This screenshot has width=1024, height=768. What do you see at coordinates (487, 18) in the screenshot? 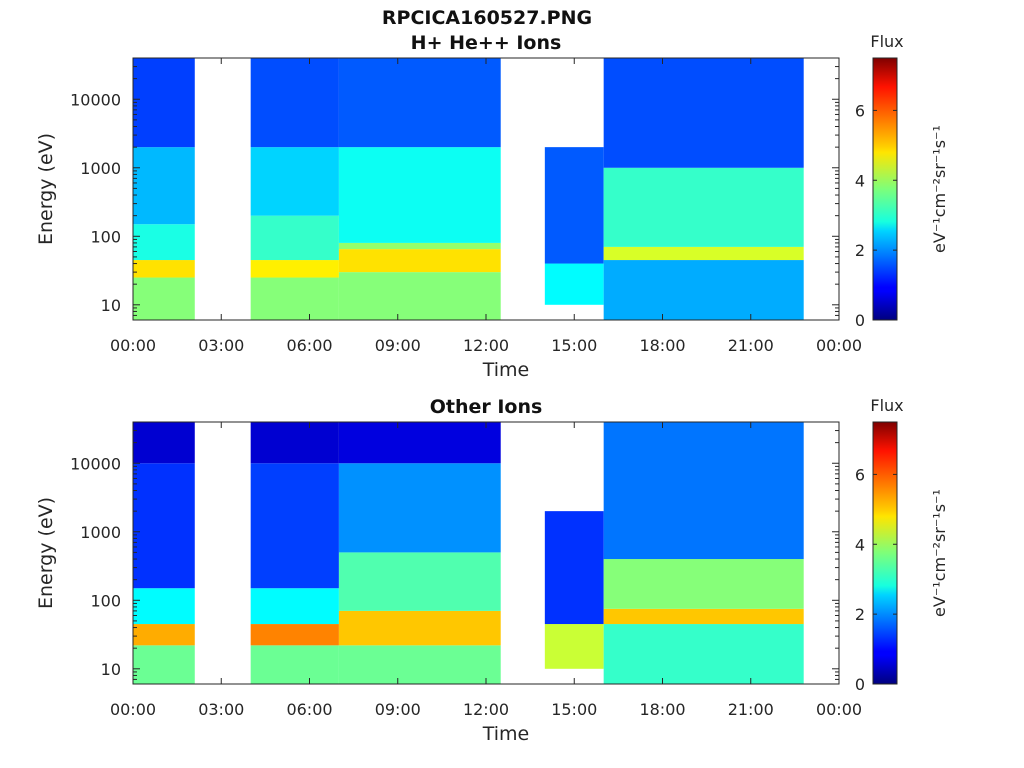
I see `figure-title: RPCICA160527.PNG` at bounding box center [487, 18].